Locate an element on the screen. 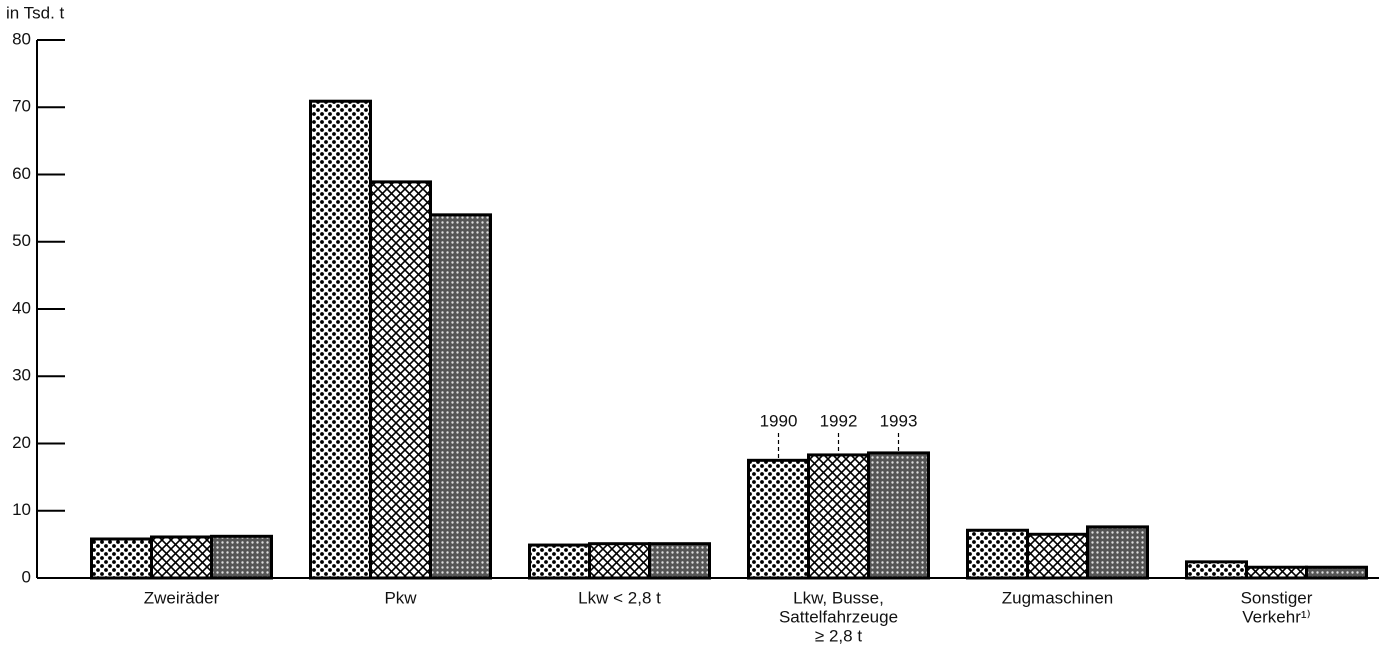  x-tick-label: Lkw < 2,8 t is located at coordinates (619, 597).